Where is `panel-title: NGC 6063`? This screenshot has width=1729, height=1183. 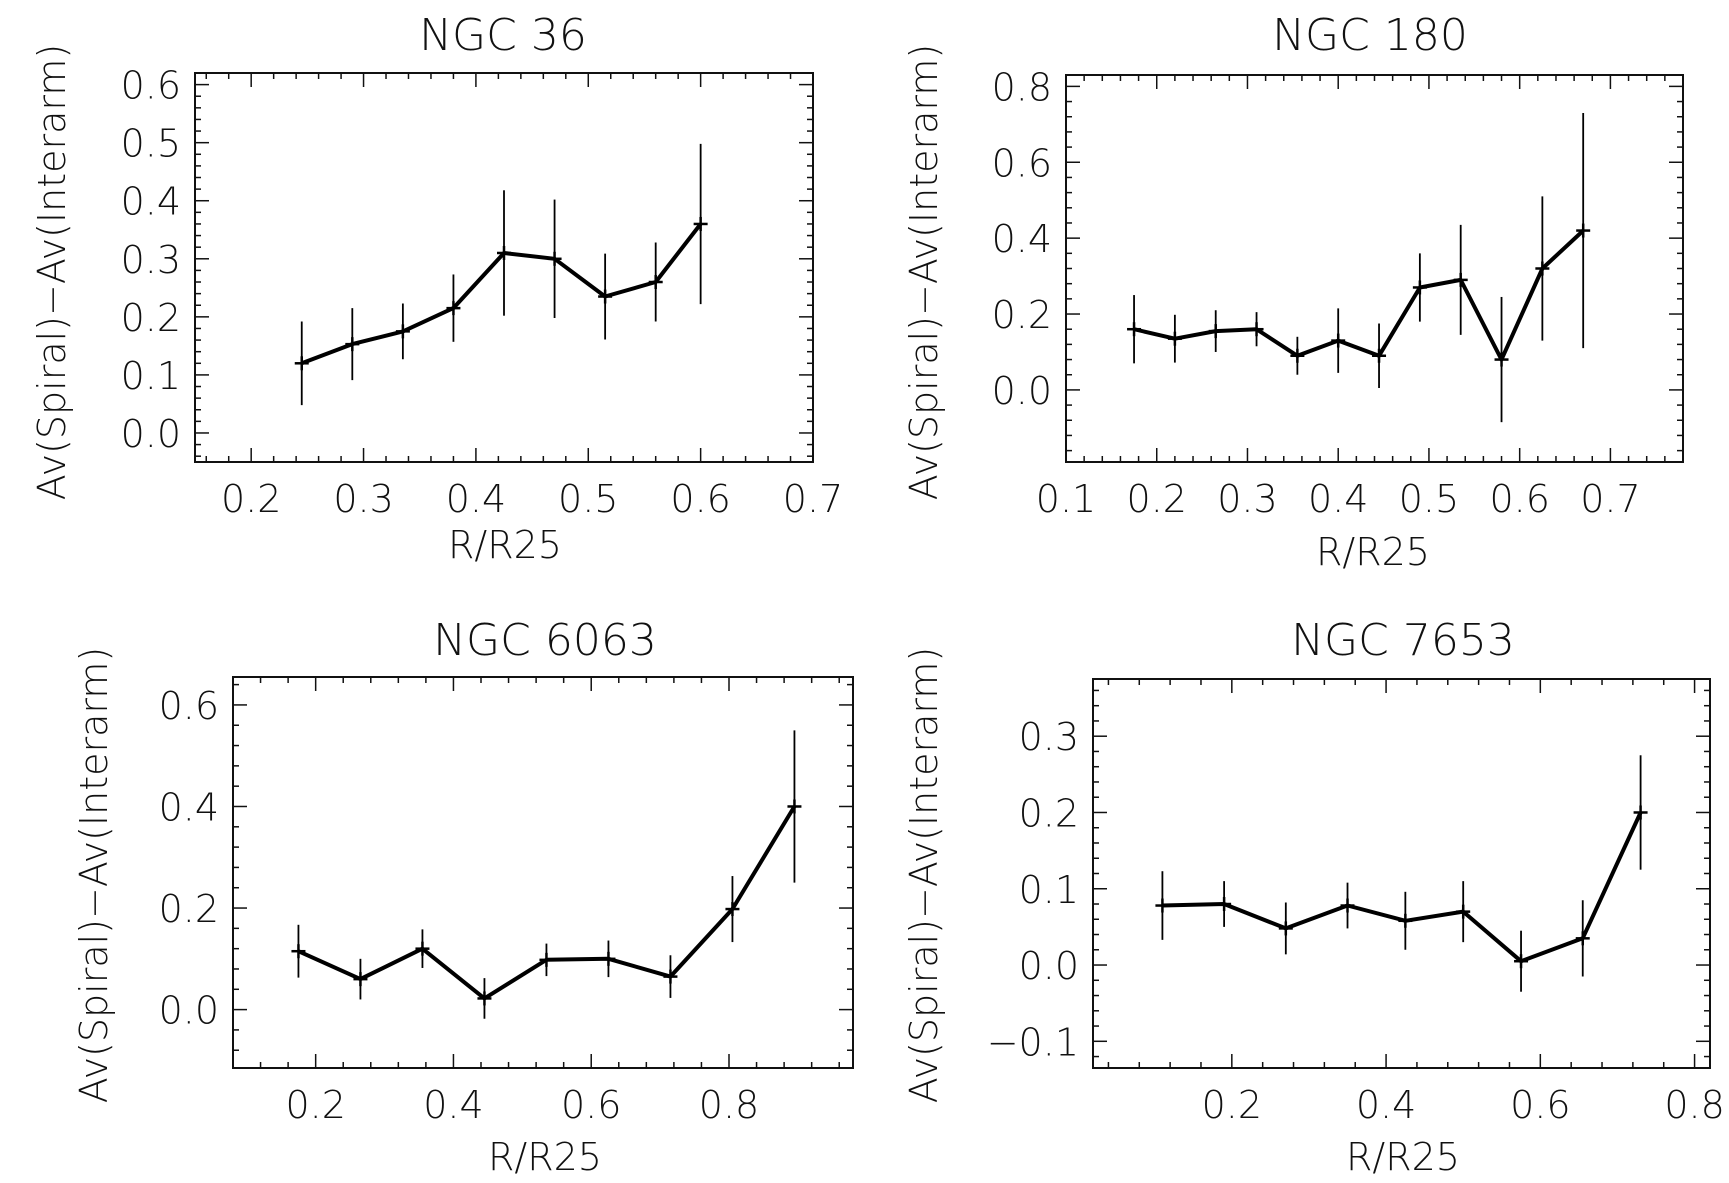 panel-title: NGC 6063 is located at coordinates (545, 640).